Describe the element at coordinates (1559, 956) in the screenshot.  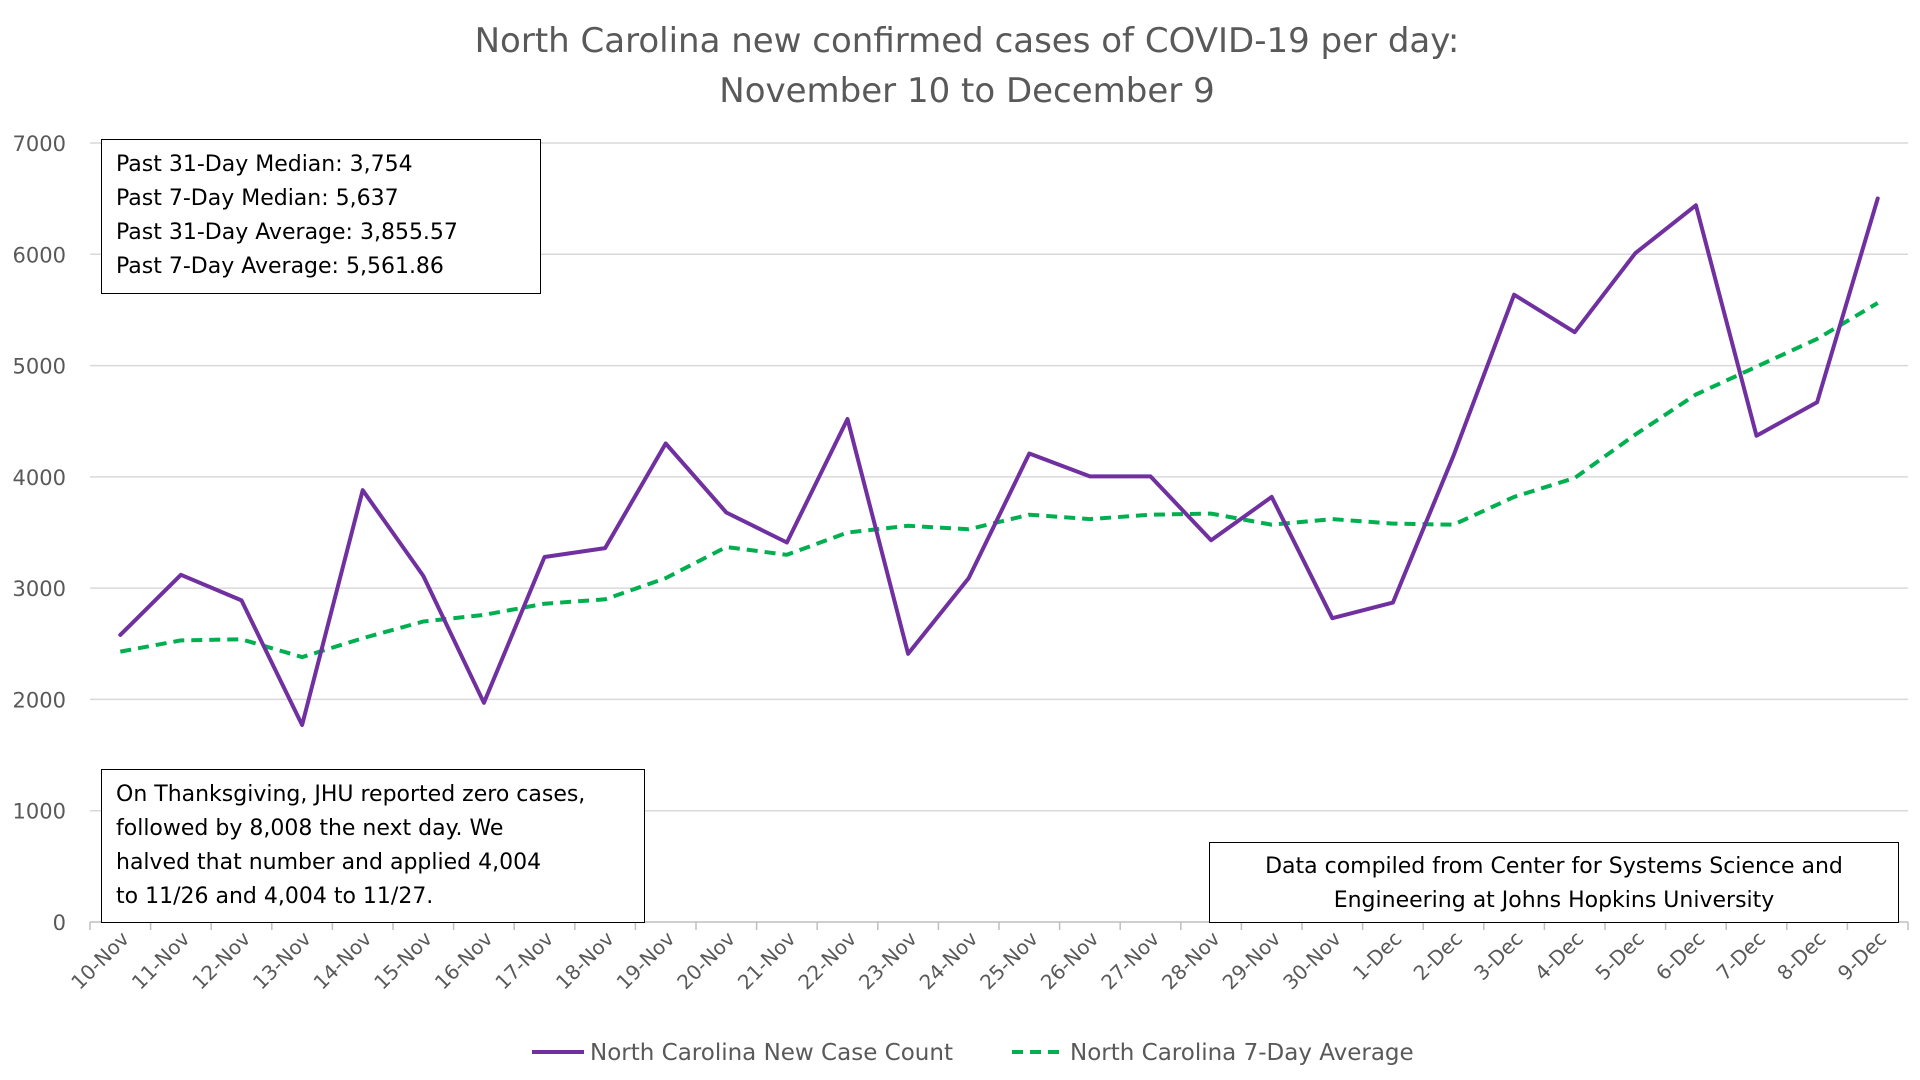
I see `x-tick-label: 4-Dec` at that location.